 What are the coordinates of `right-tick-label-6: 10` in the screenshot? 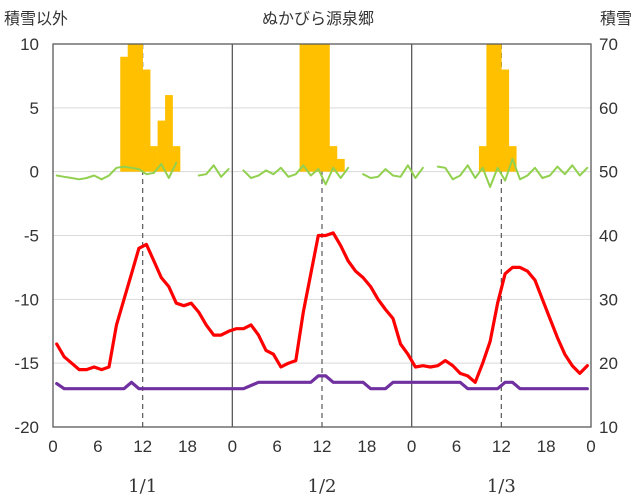 It's located at (608, 427).